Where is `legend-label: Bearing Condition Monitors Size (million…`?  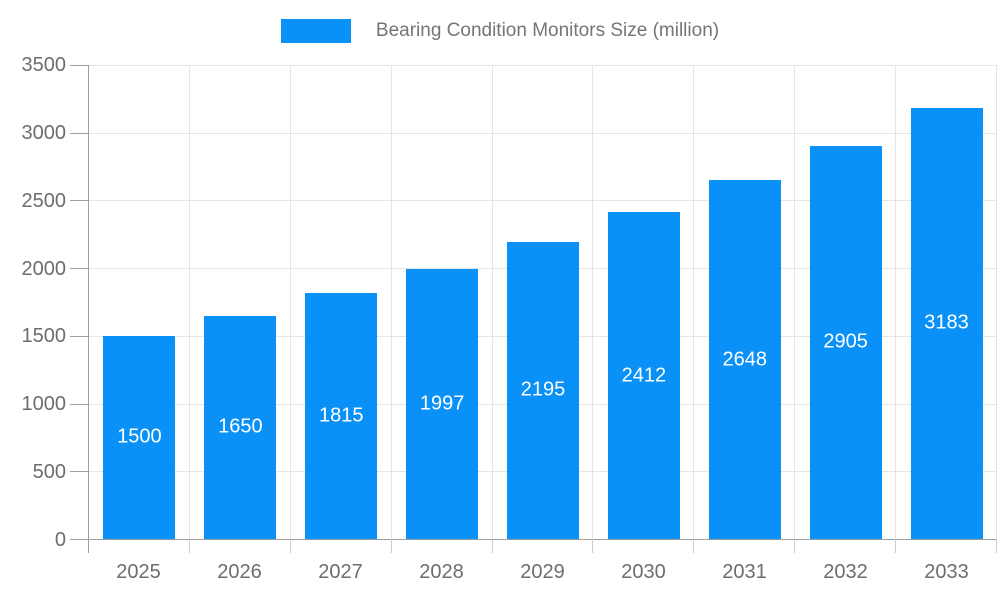 legend-label: Bearing Condition Monitors Size (million… is located at coordinates (547, 30).